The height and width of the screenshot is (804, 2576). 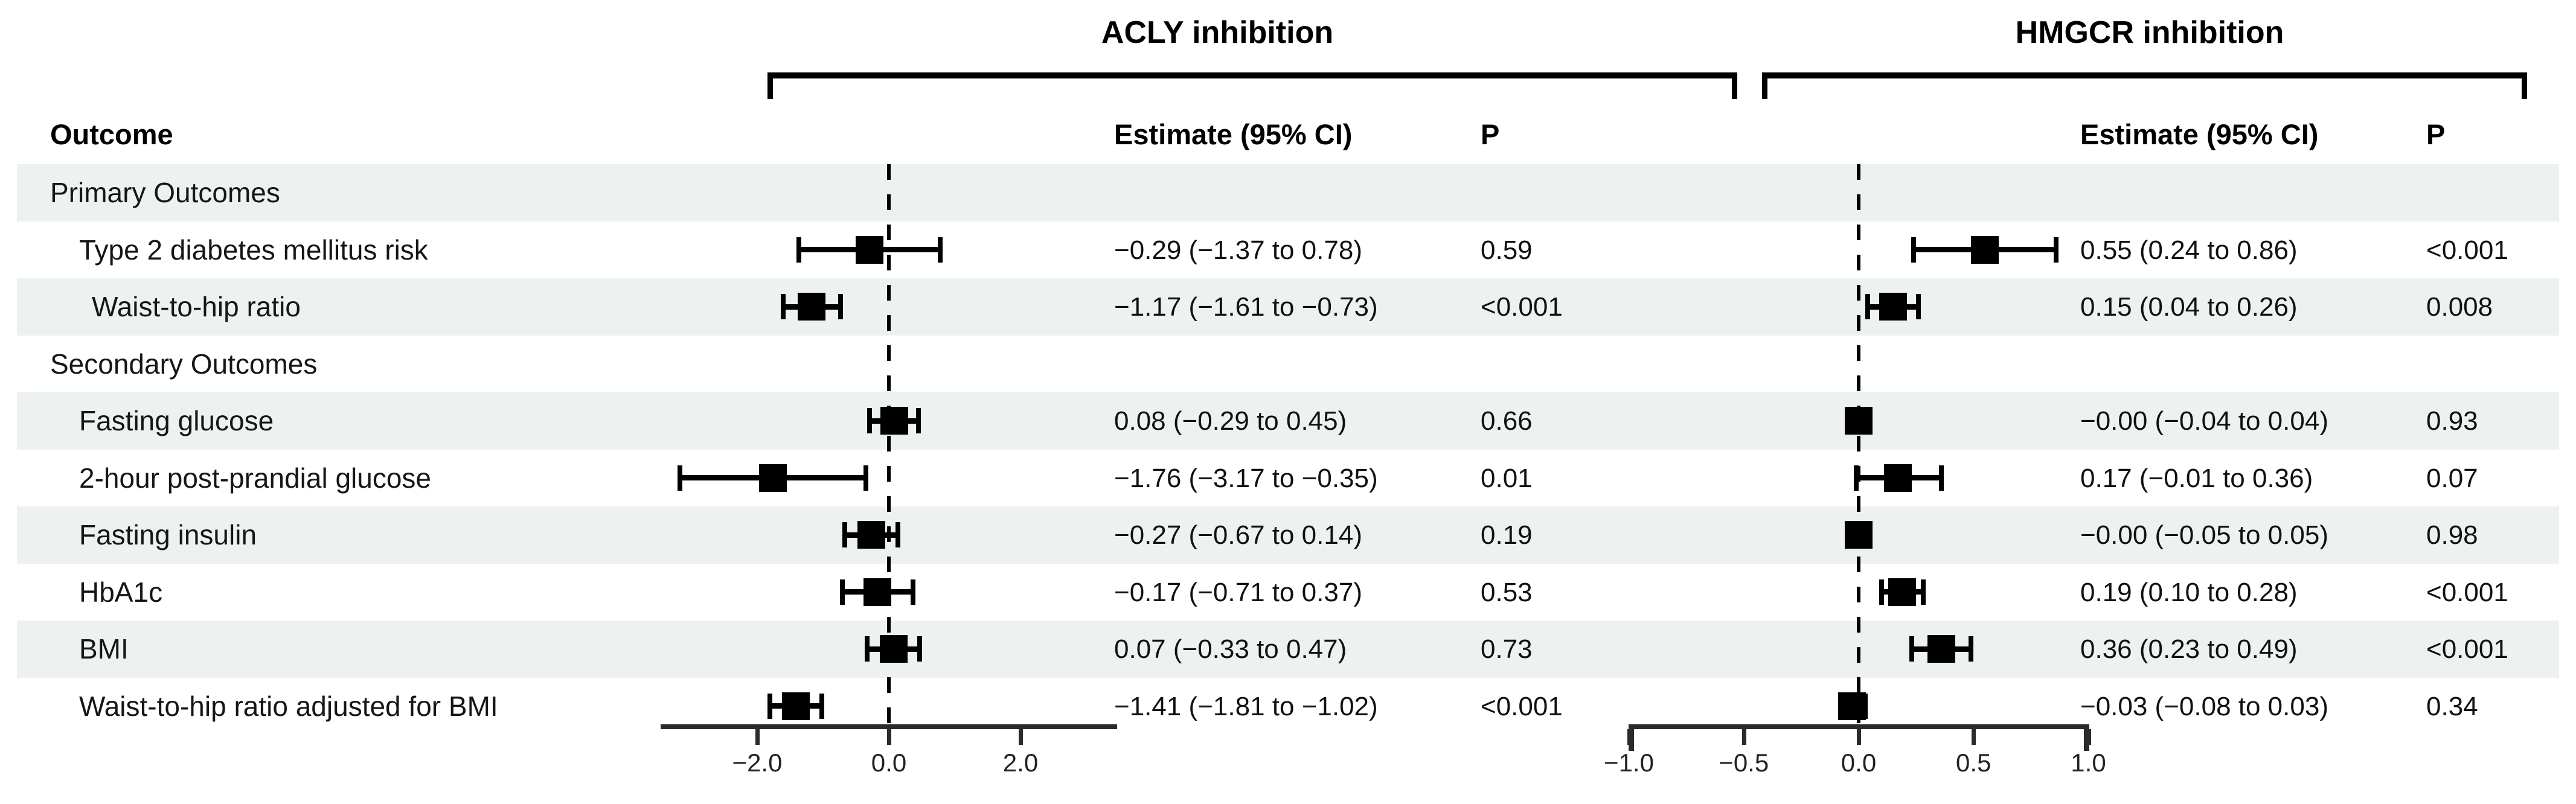 I want to click on acly-estimate-text: −1.76 (−3.17 to −0.35), so click(x=1246, y=478).